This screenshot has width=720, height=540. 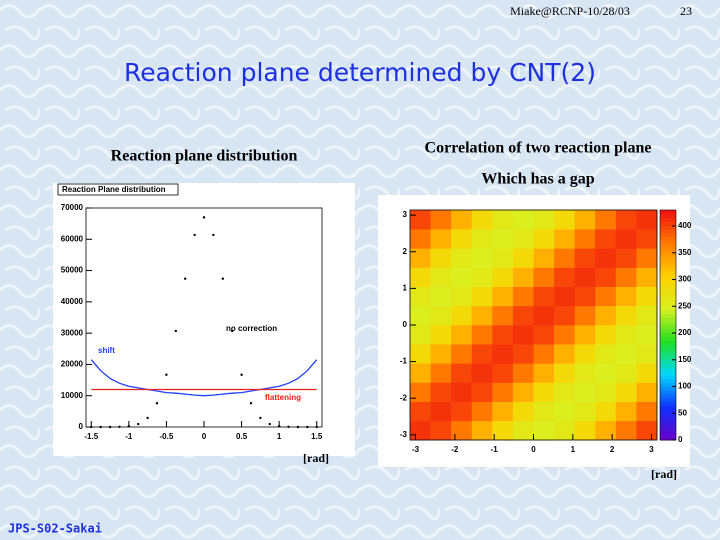 I want to click on hist-title-box, so click(x=118, y=189).